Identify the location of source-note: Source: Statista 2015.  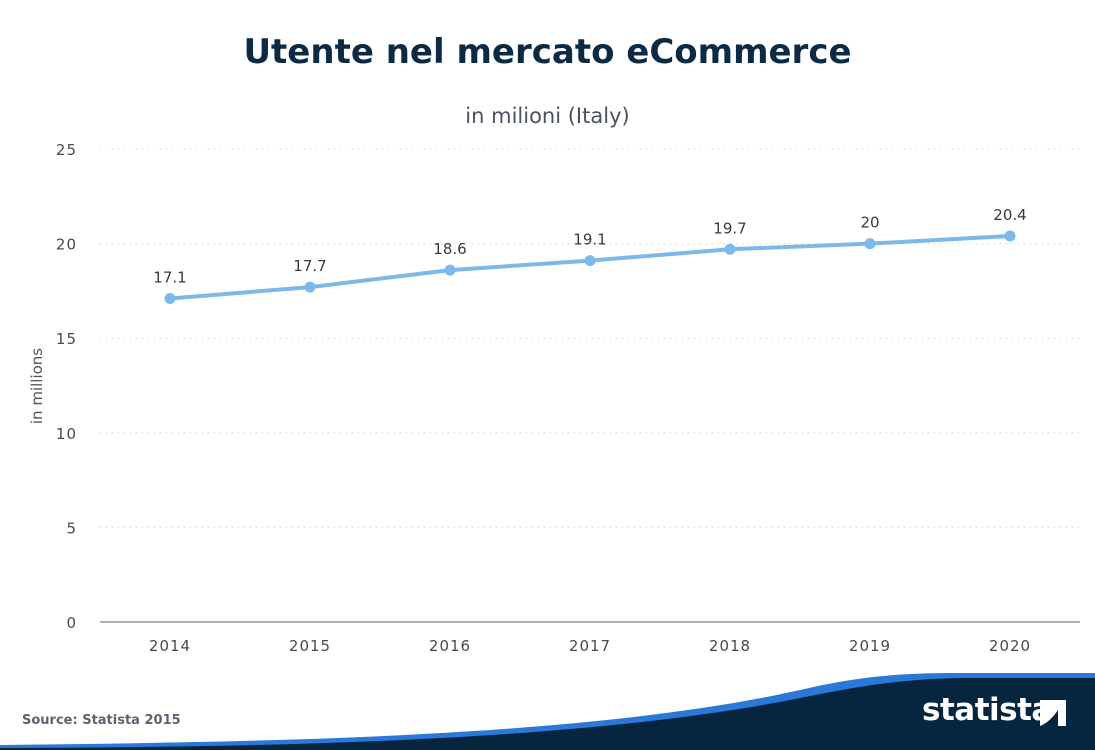
(101, 720).